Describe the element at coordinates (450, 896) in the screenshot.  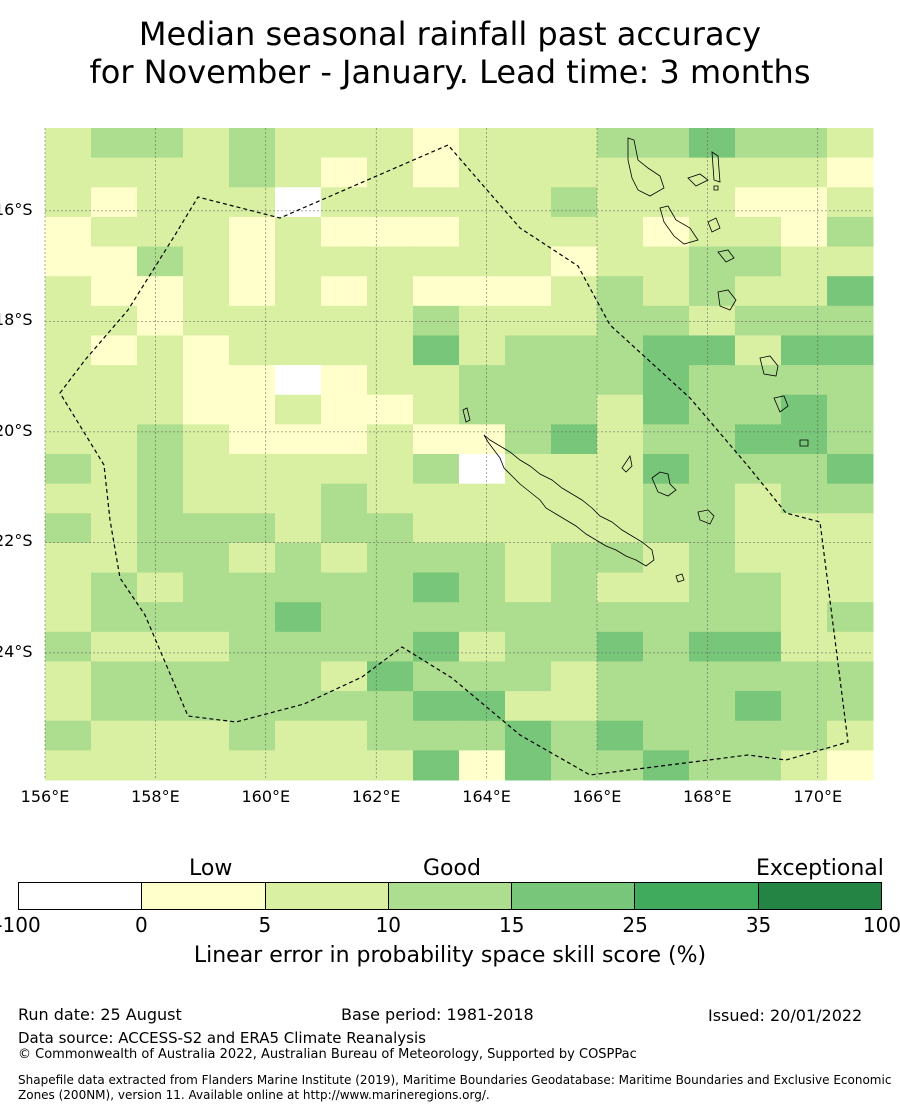
I see `colorbar` at that location.